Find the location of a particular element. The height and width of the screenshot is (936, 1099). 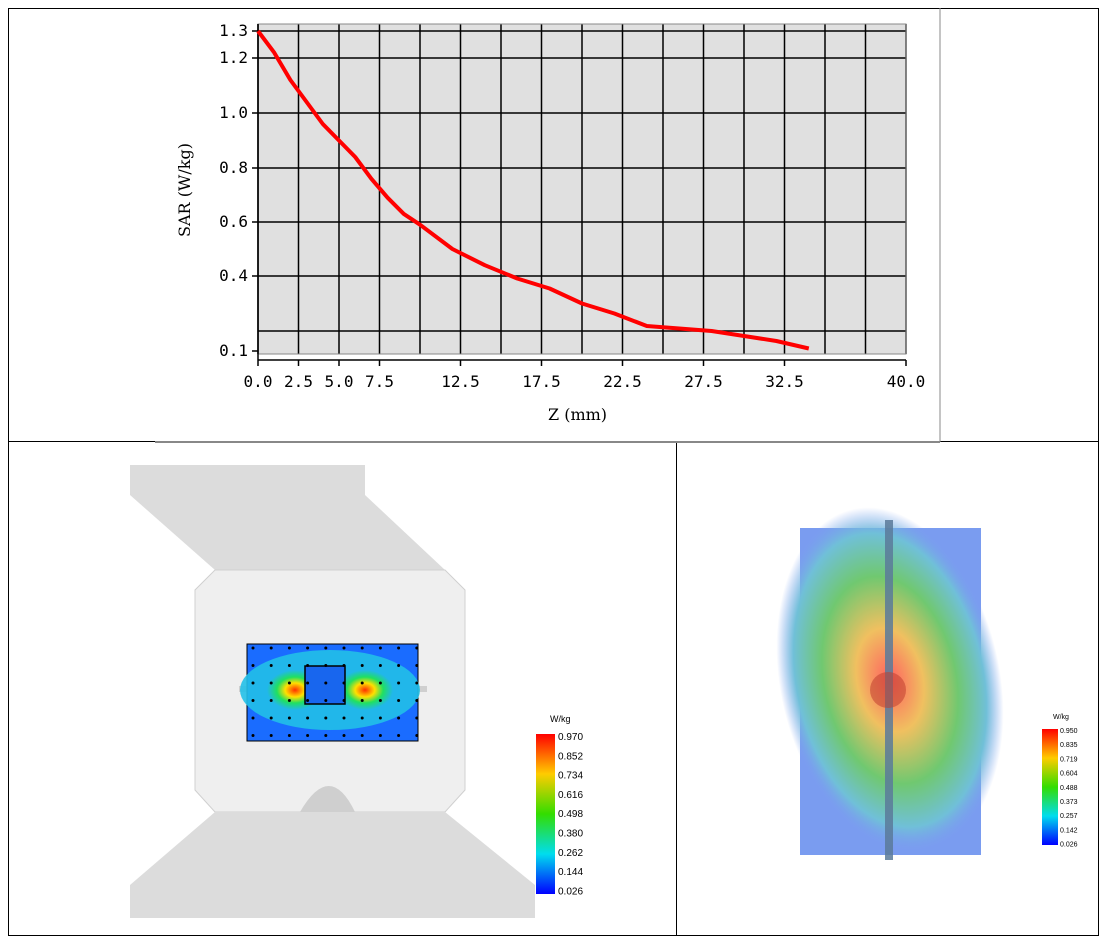

x-tick-label: 0.0 is located at coordinates (258, 381).